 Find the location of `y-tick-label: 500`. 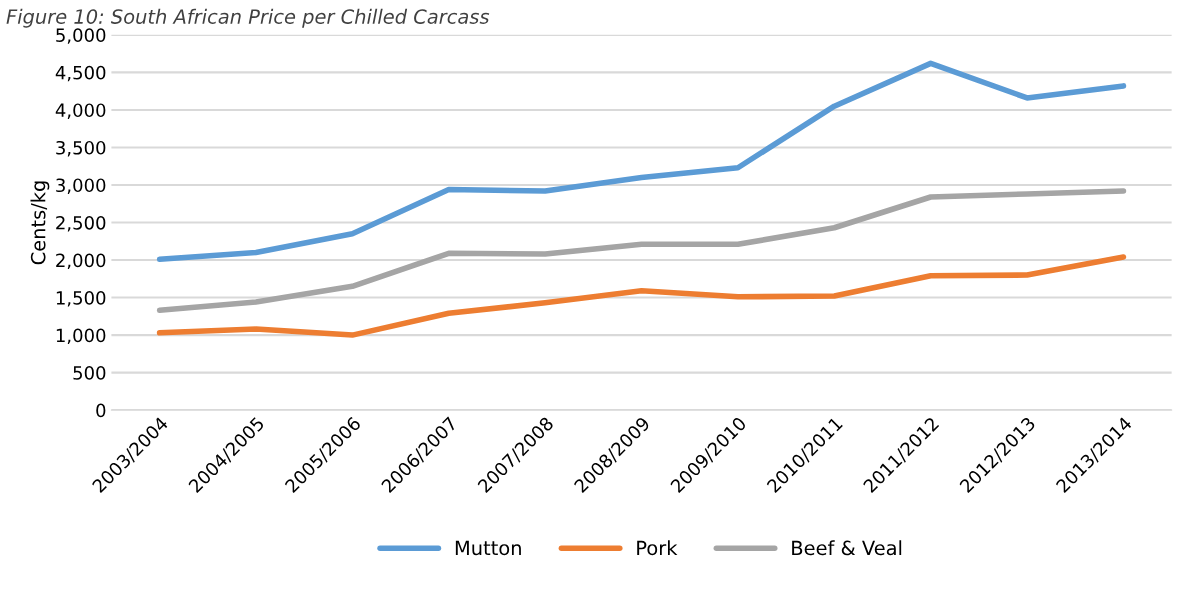

y-tick-label: 500 is located at coordinates (89, 373).